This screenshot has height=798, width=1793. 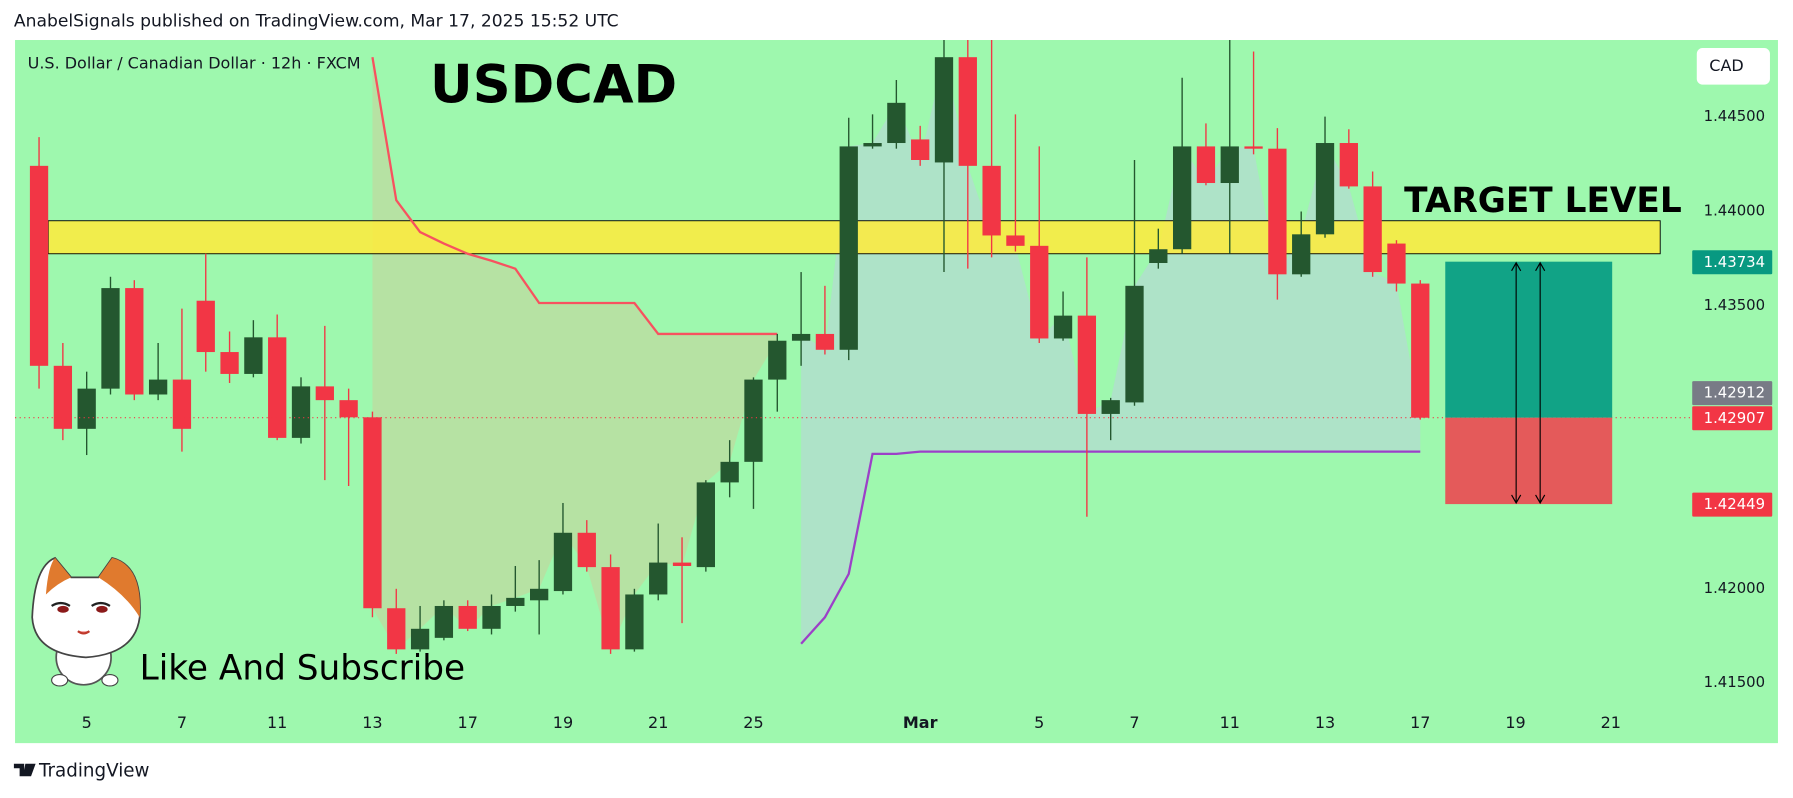 I want to click on y-tick-label: 1.41500, so click(x=1734, y=682).